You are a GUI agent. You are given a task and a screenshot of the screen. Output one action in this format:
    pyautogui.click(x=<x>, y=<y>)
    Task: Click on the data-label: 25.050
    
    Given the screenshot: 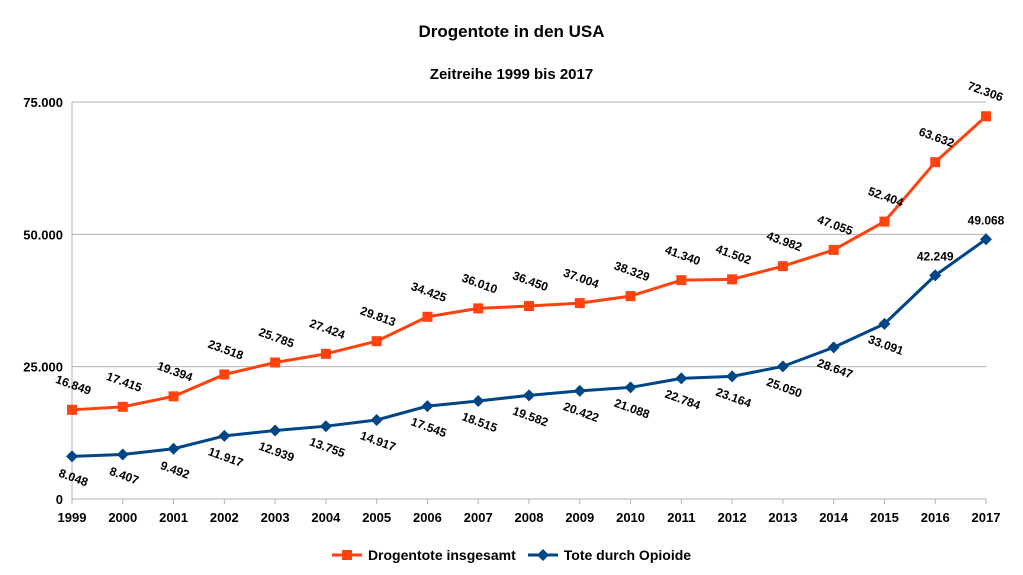 What is the action you would take?
    pyautogui.click(x=785, y=388)
    